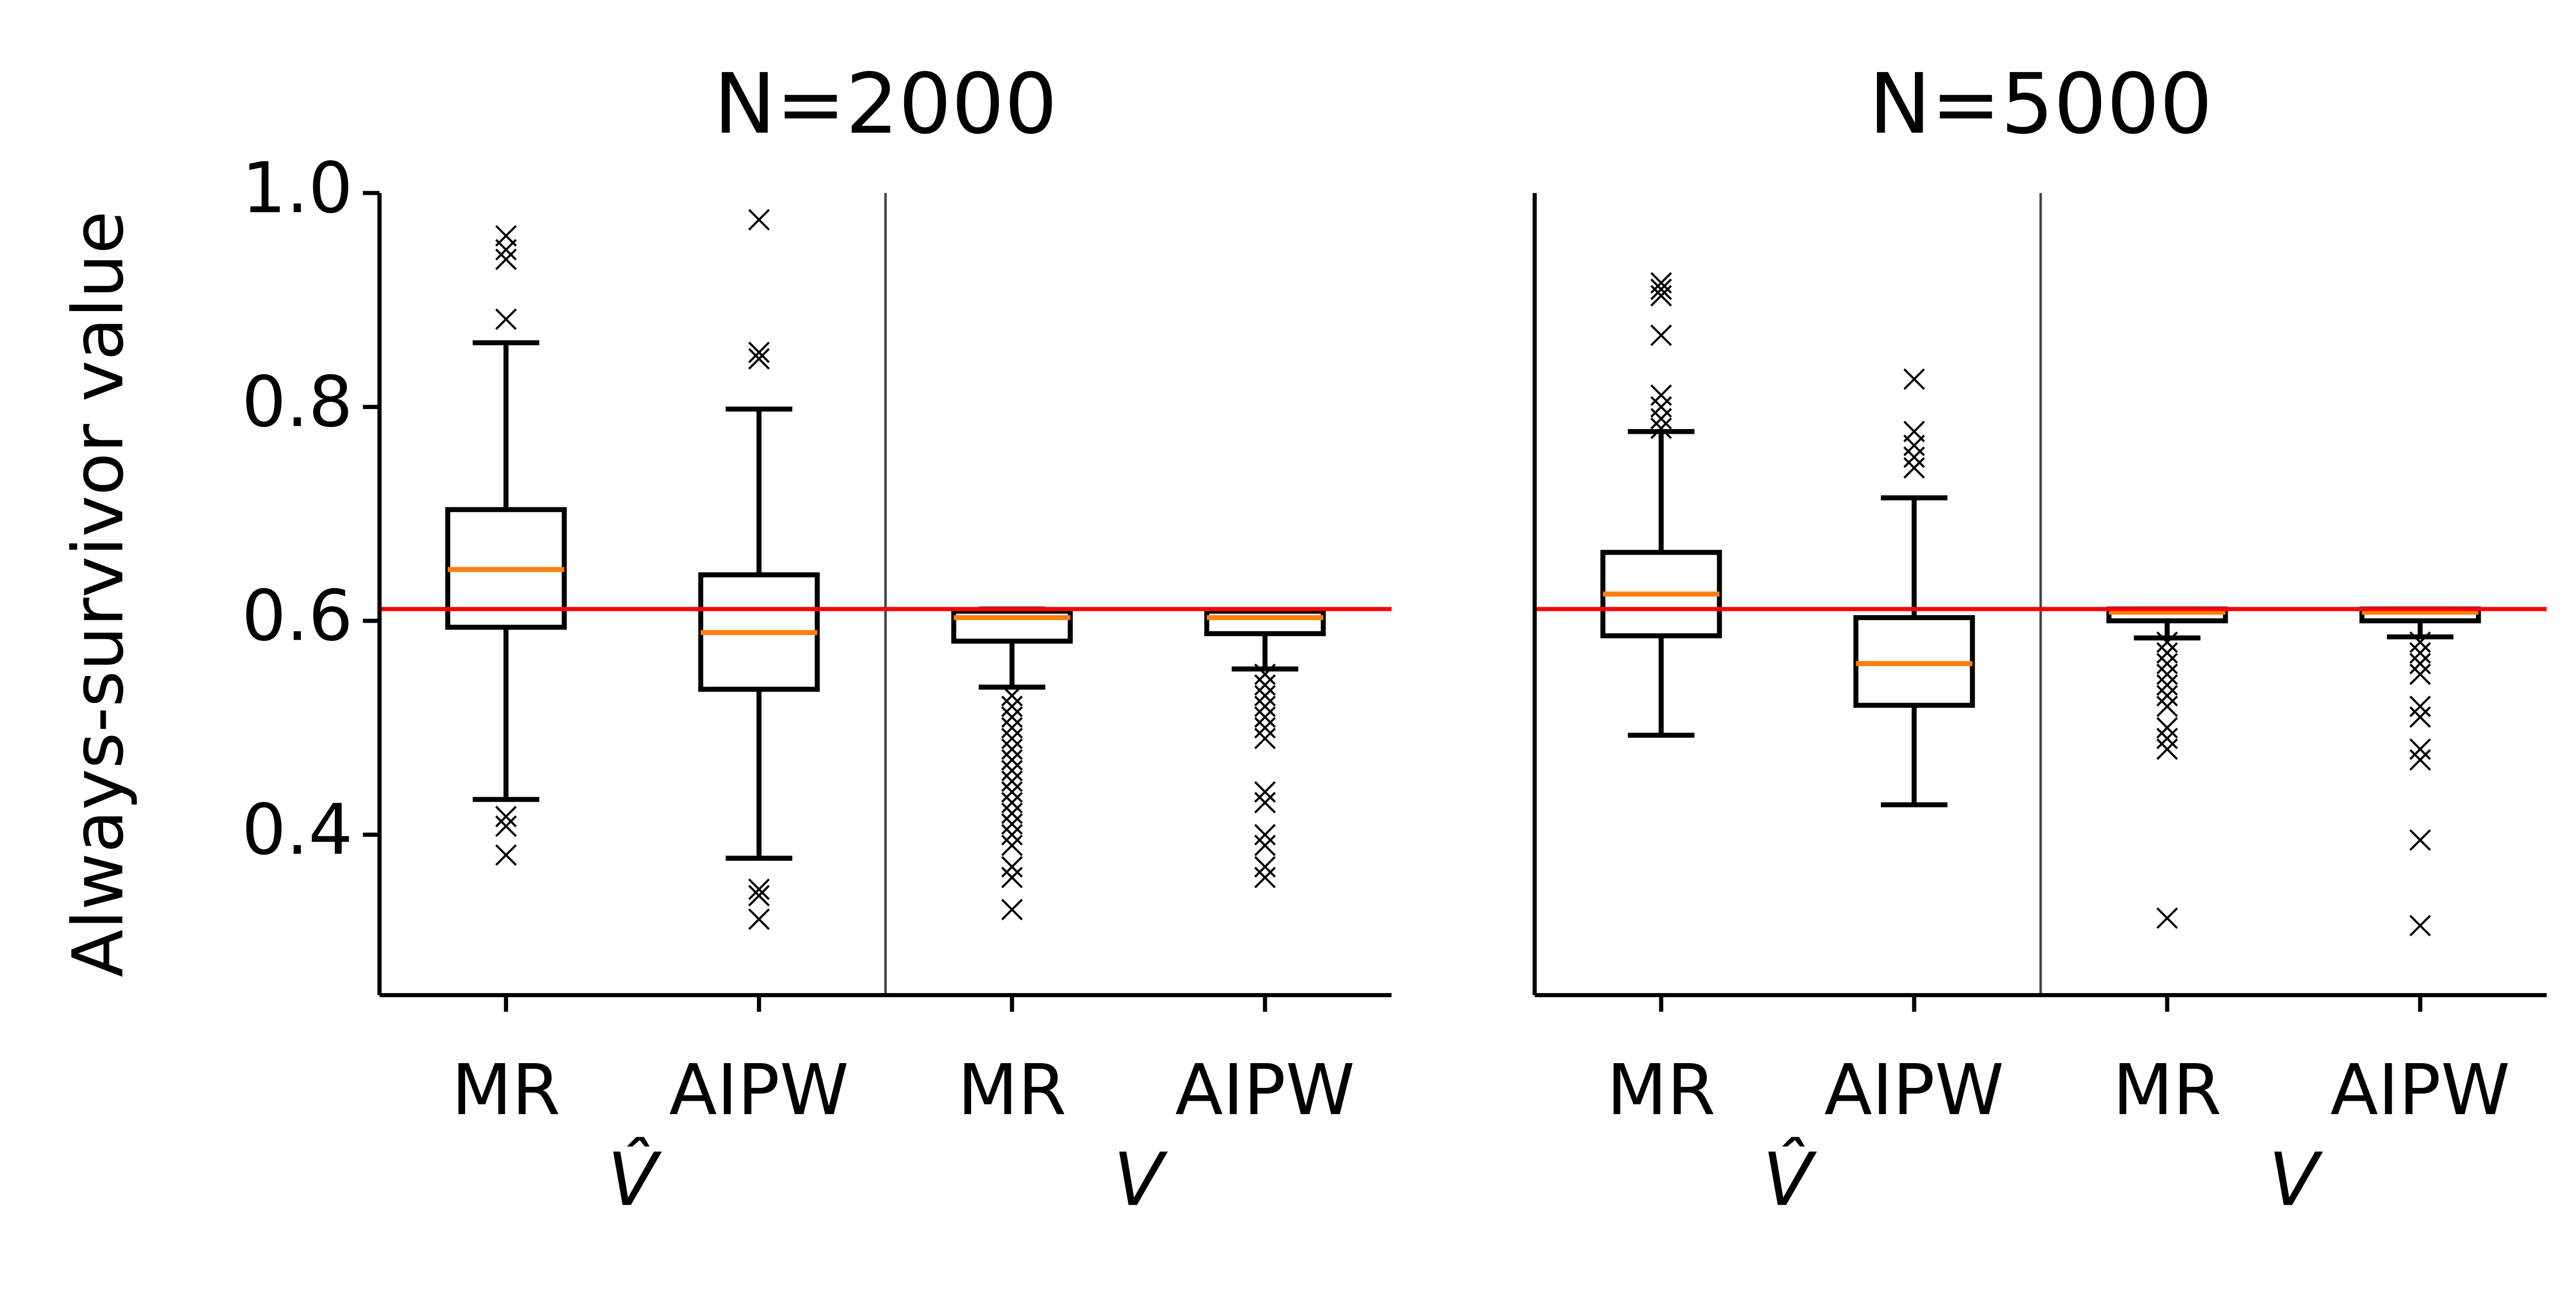  What do you see at coordinates (297, 616) in the screenshot?
I see `y-tick-label: 0.6` at bounding box center [297, 616].